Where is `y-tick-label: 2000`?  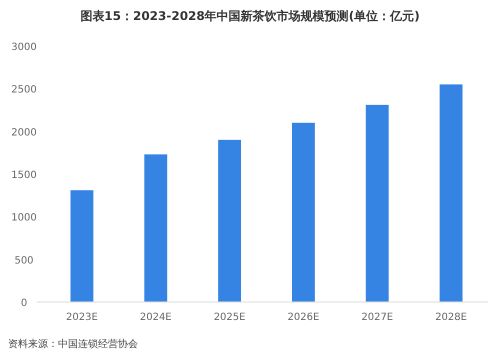
y-tick-label: 2000 is located at coordinates (24, 132).